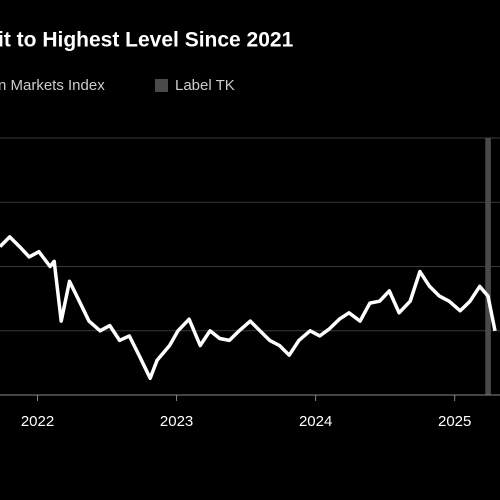 The image size is (500, 500). What do you see at coordinates (37, 421) in the screenshot?
I see `x-tick-label: 2022` at bounding box center [37, 421].